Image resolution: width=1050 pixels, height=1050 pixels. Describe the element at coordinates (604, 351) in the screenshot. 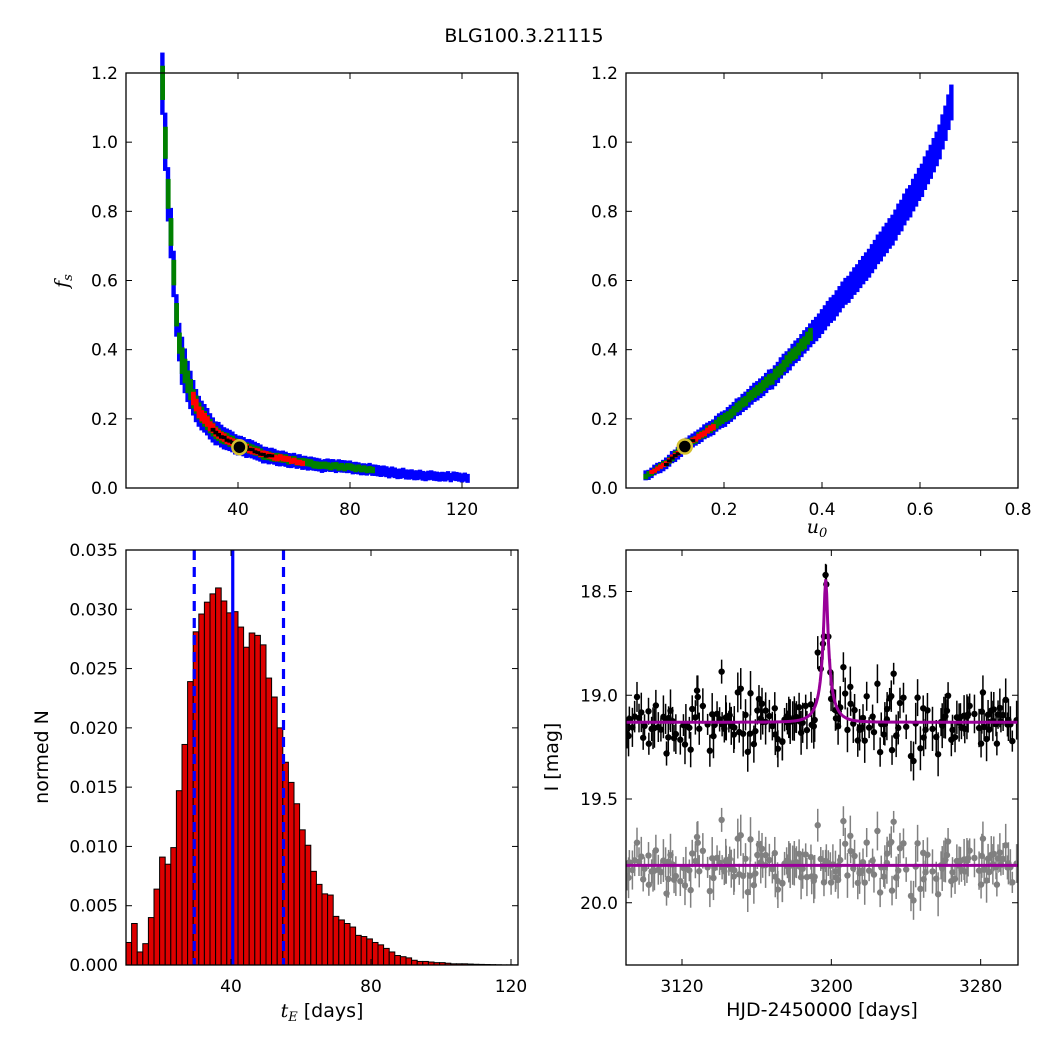

I see `y-tick-label: 0.4` at that location.